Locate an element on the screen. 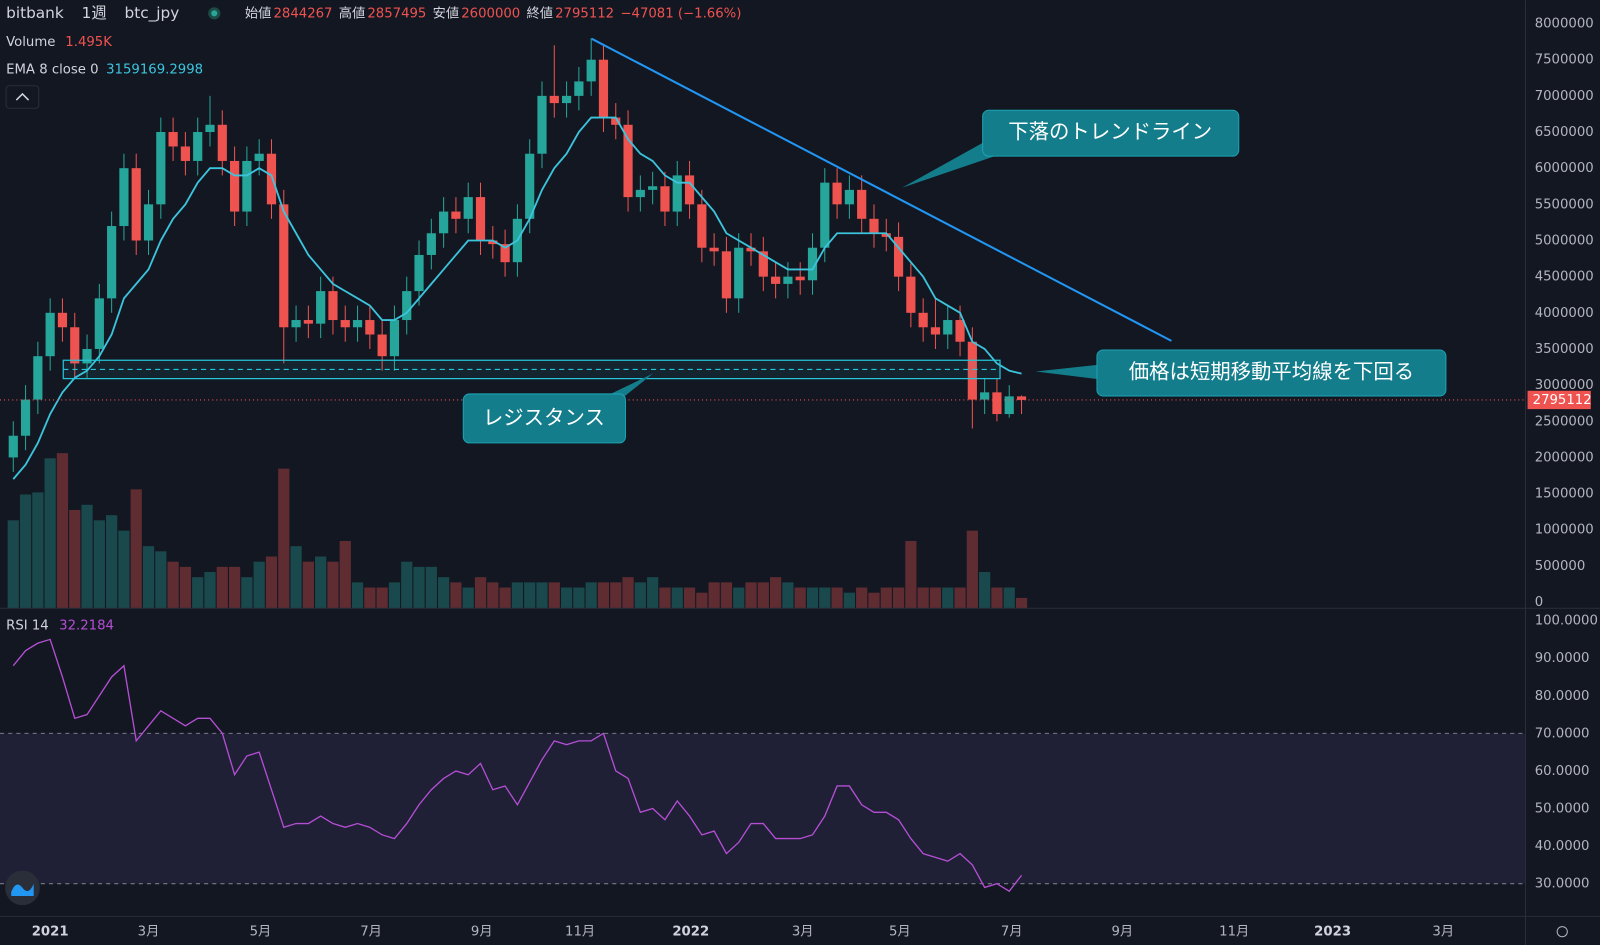  volume-label: Volume is located at coordinates (30, 42).